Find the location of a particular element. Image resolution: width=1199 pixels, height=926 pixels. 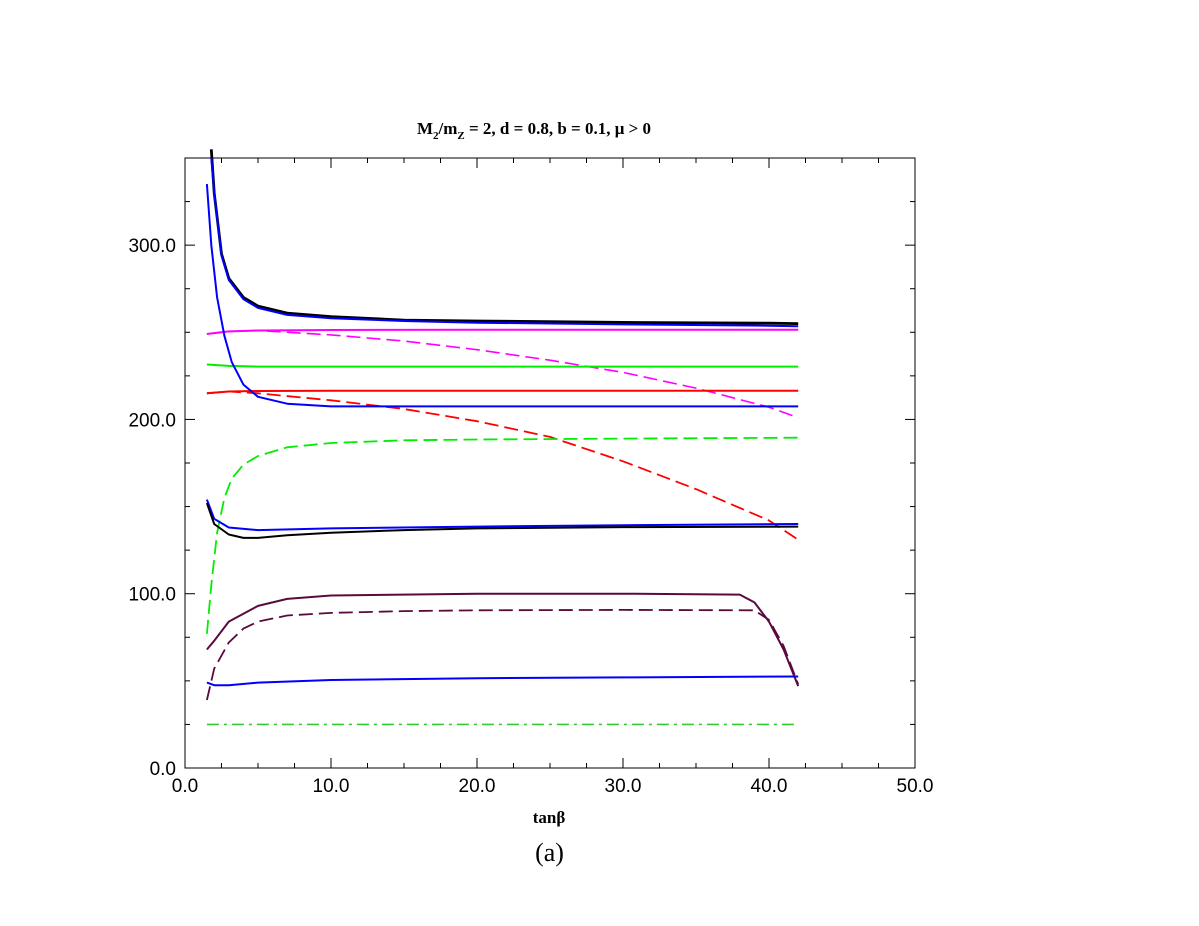

y-tick-label: 100.0 is located at coordinates (152, 595).